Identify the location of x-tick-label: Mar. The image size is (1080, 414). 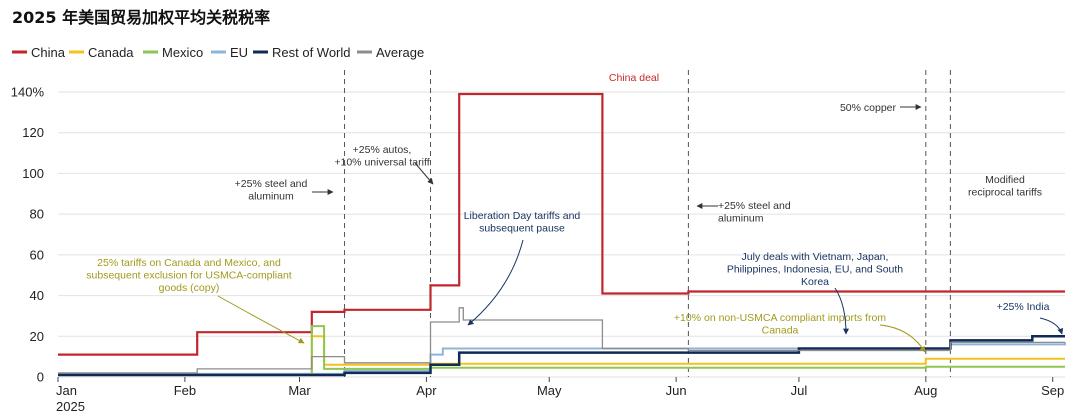
(299, 390).